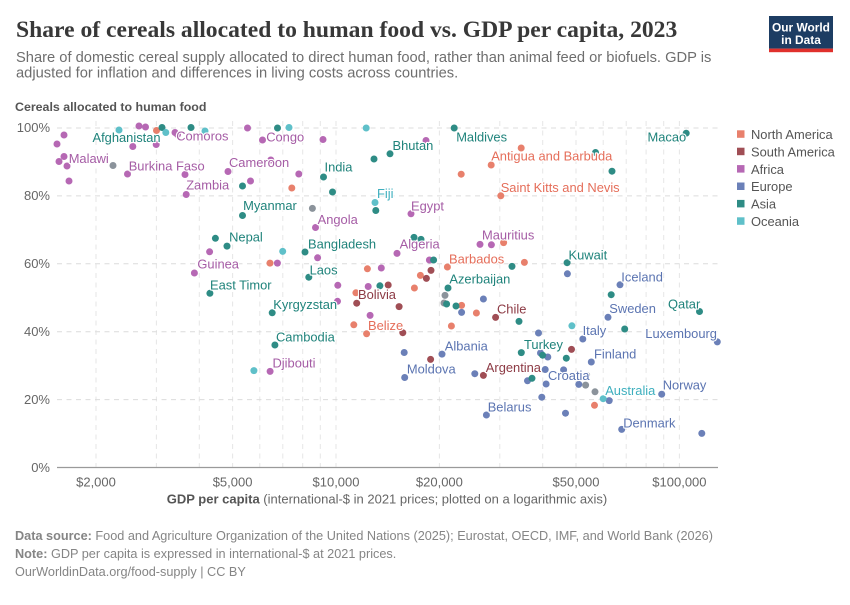 The width and height of the screenshot is (850, 605). What do you see at coordinates (801, 40) in the screenshot?
I see `svg-text: in Data` at bounding box center [801, 40].